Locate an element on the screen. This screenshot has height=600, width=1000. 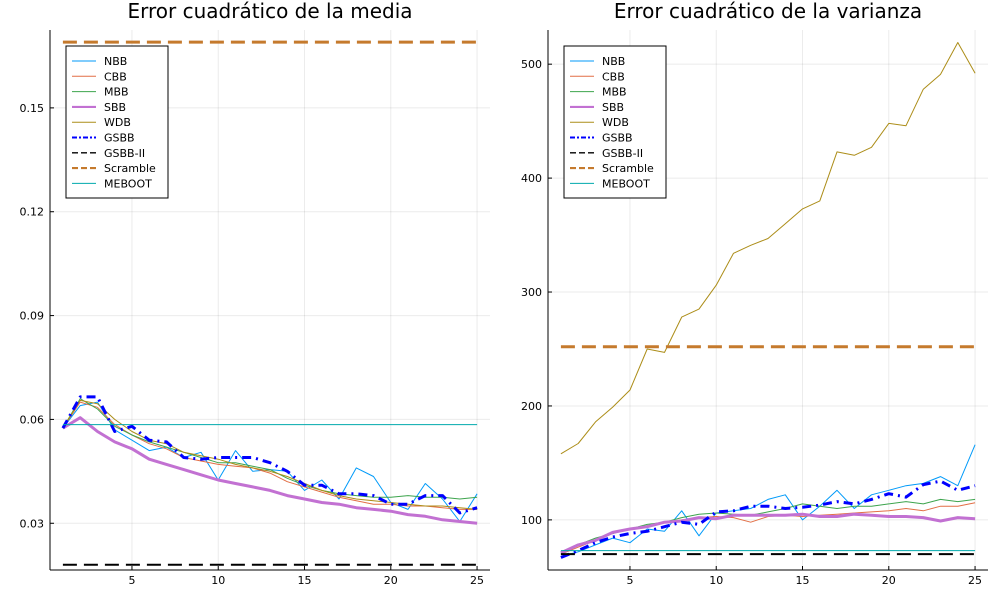
y-tick-label: 400 is located at coordinates (531, 178).